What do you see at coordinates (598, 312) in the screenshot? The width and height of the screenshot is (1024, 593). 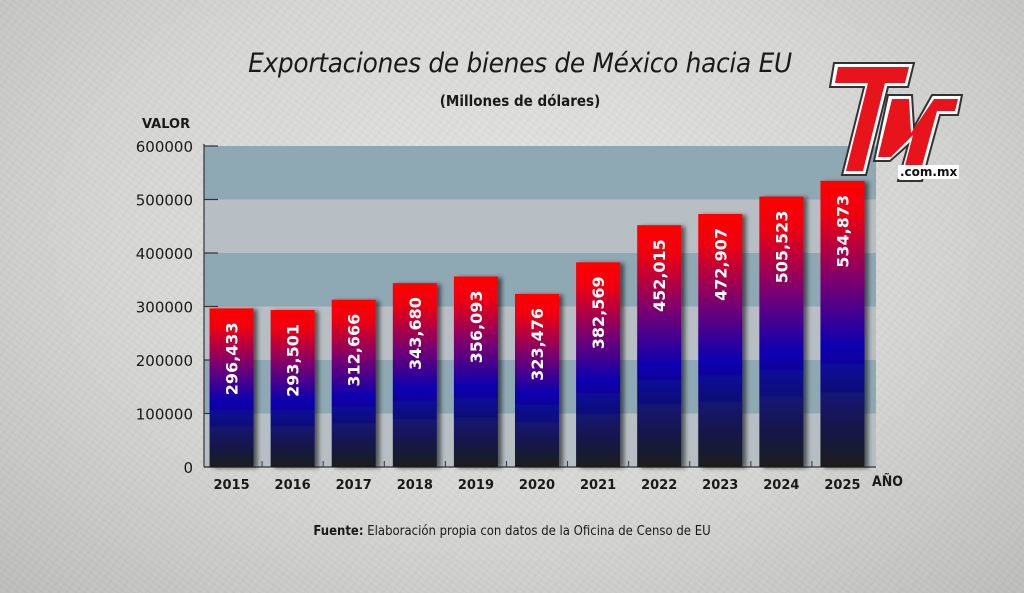 I see `data-label: 382,569` at bounding box center [598, 312].